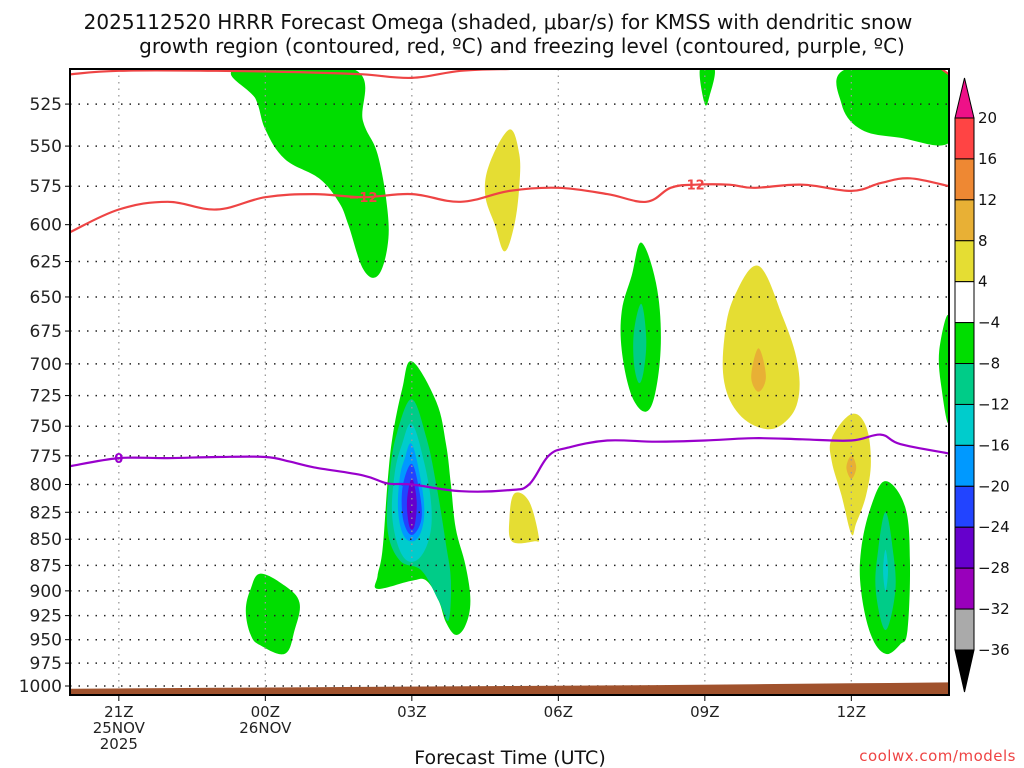 This screenshot has height=768, width=1024. I want to click on omega-region-orange-10z, so click(758, 370).